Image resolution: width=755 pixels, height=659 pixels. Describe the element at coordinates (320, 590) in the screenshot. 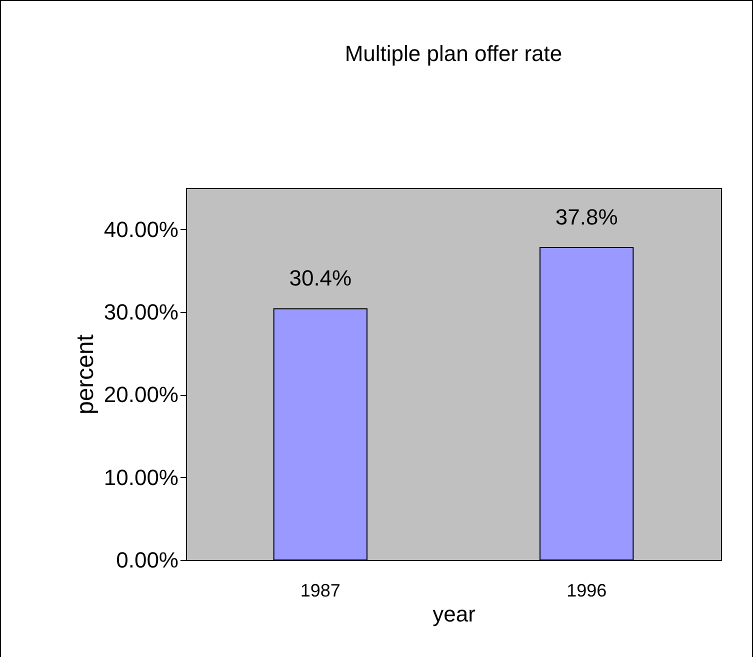

I see `x-tick-label: 1987` at that location.